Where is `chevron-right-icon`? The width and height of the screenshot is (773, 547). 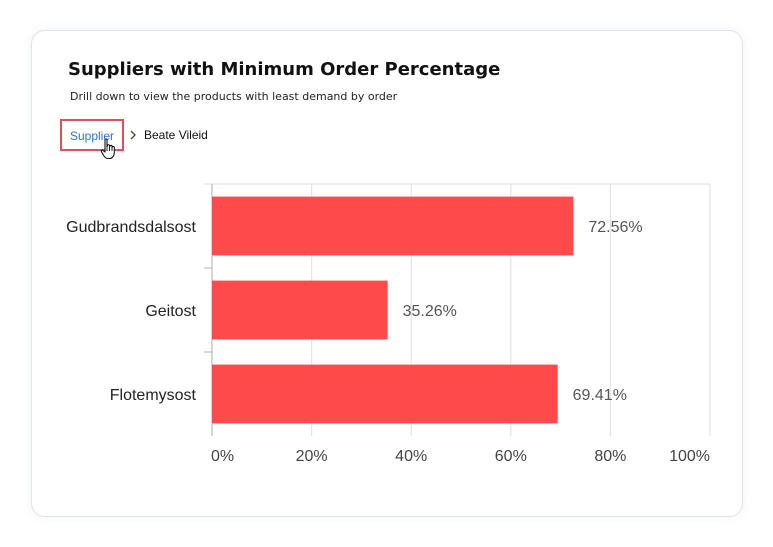
chevron-right-icon is located at coordinates (134, 135).